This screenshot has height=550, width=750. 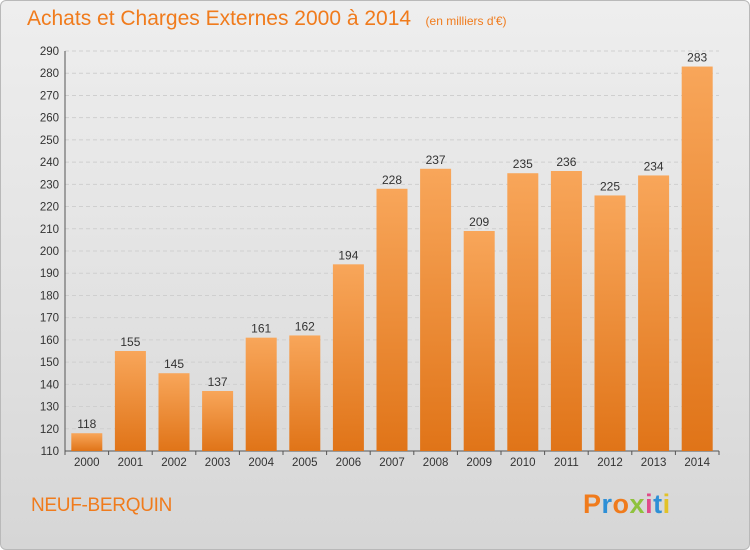 I want to click on x-tick-label: 2000, so click(x=87, y=463).